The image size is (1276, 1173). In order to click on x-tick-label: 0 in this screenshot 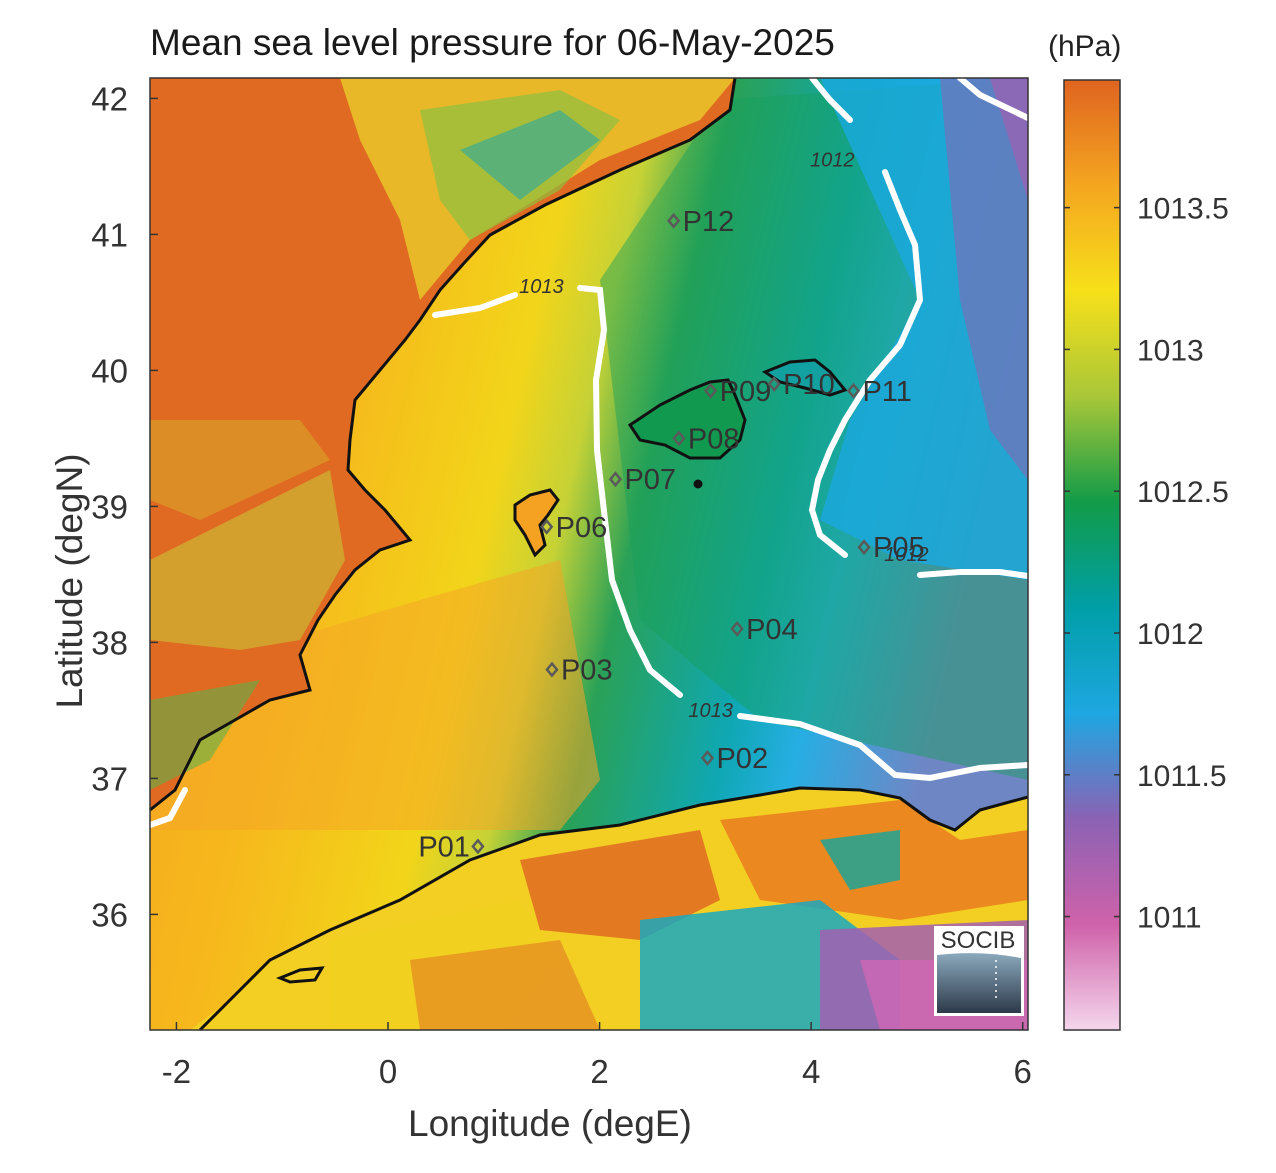, I will do `click(388, 1071)`.